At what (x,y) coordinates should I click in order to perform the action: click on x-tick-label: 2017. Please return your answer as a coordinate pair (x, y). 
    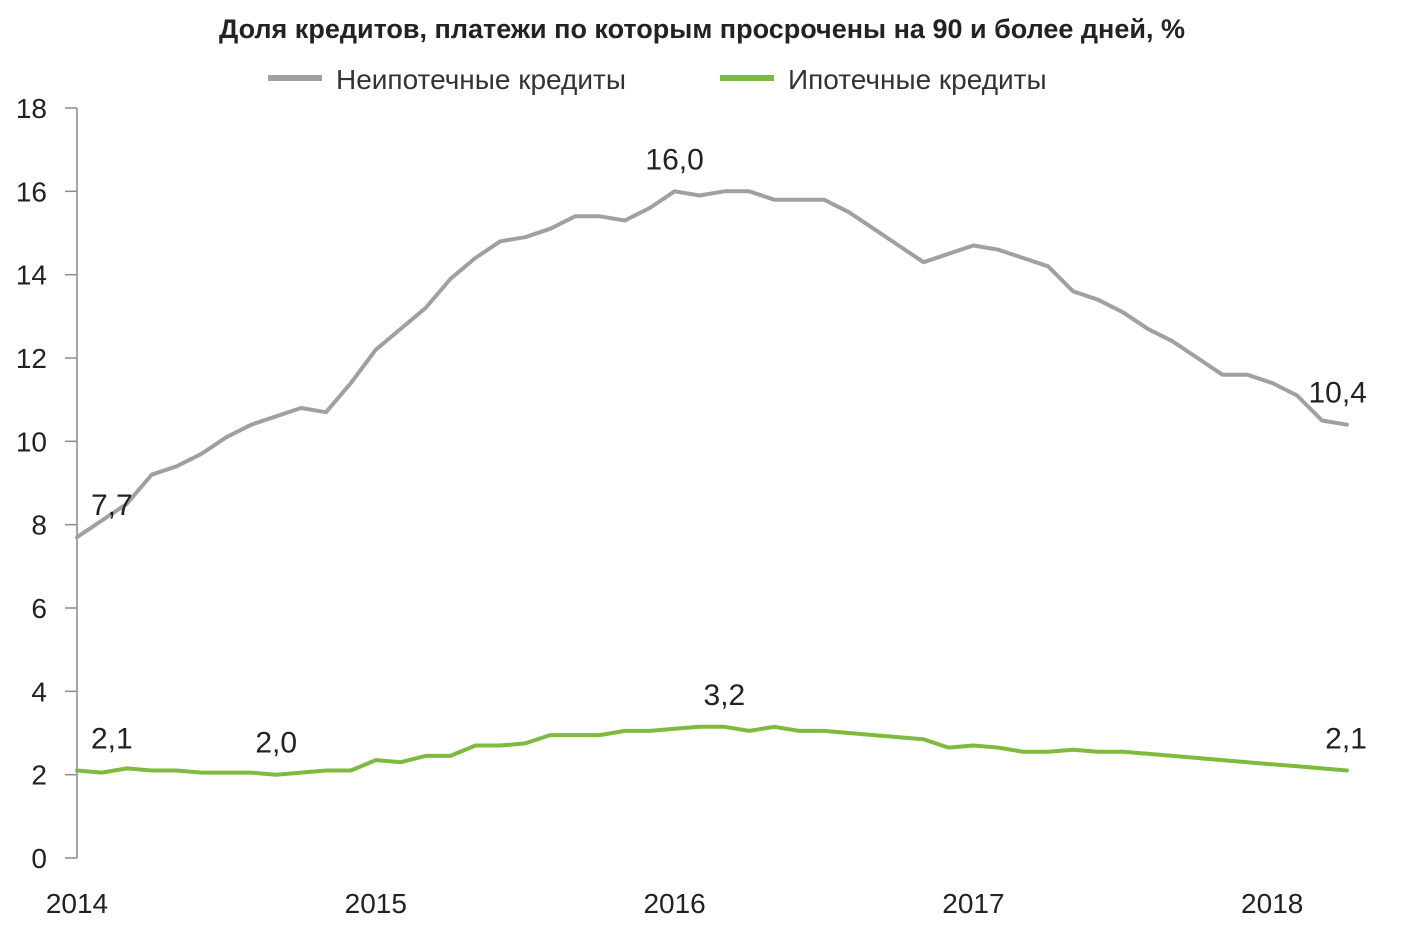
    Looking at the image, I should click on (973, 903).